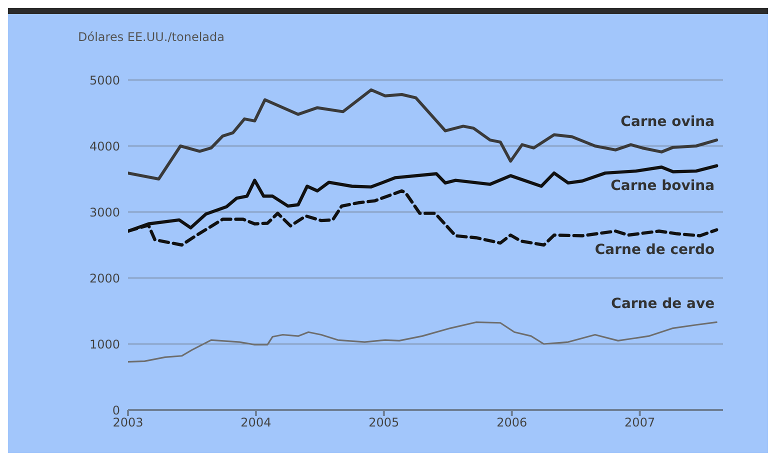  I want to click on x-tick-label: 2006, so click(512, 423).